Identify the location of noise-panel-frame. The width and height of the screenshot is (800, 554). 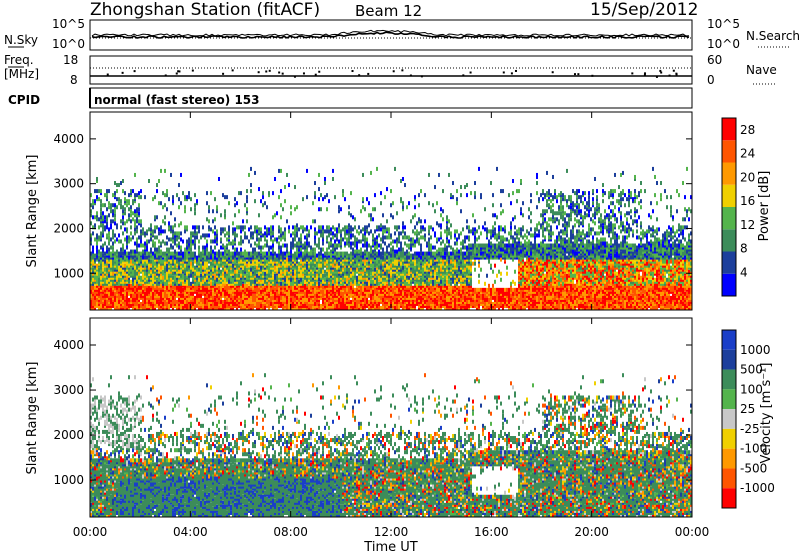
(391, 35).